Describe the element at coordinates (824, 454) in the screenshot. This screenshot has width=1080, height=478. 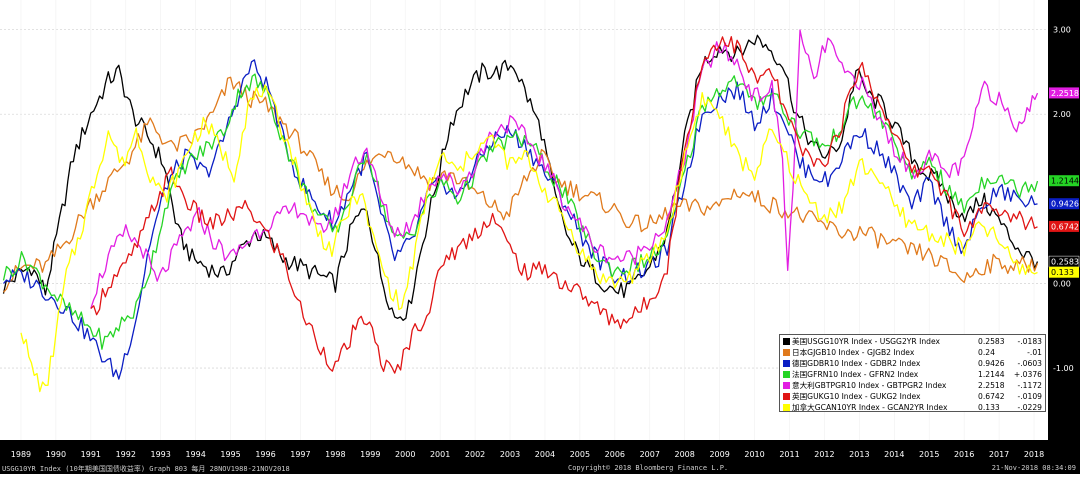
I see `x-tick-label: 2012` at that location.